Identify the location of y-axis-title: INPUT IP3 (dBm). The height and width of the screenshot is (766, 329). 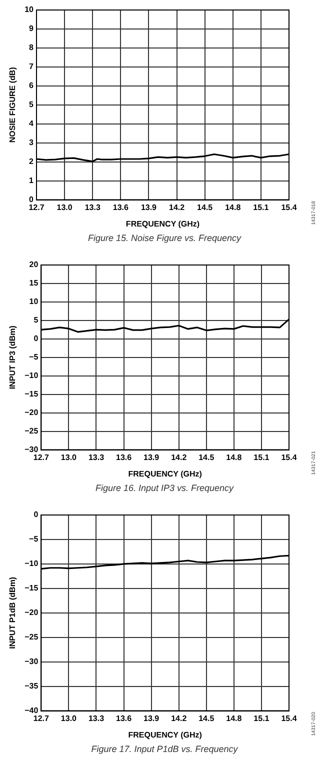
(13, 357).